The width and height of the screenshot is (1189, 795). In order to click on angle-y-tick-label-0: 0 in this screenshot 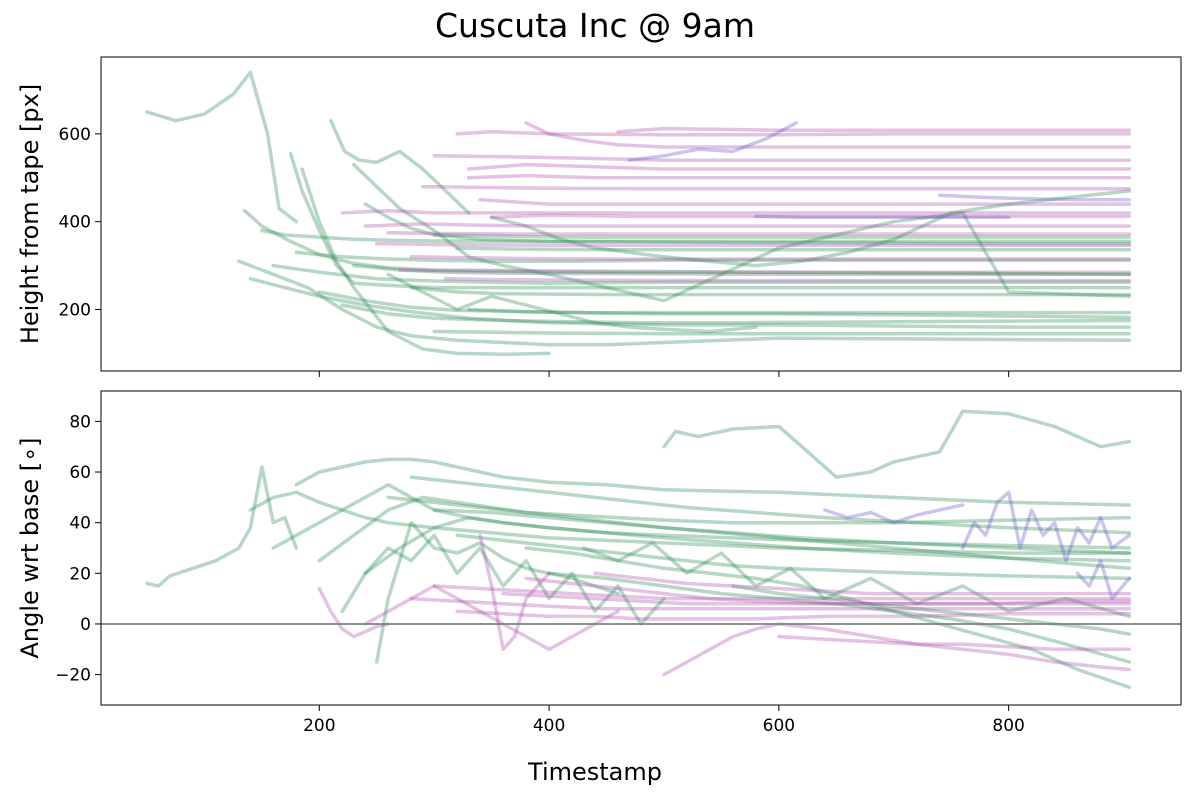, I will do `click(85, 625)`.